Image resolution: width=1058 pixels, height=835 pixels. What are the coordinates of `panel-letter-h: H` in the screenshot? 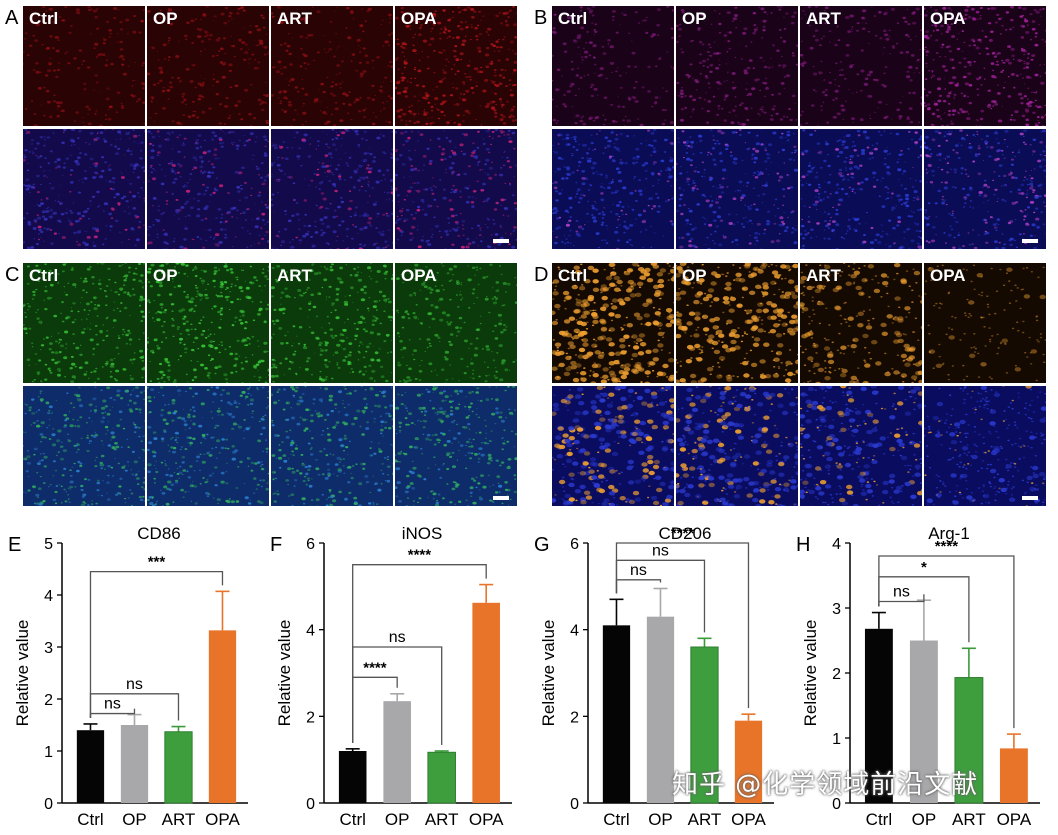 It's located at (803, 545).